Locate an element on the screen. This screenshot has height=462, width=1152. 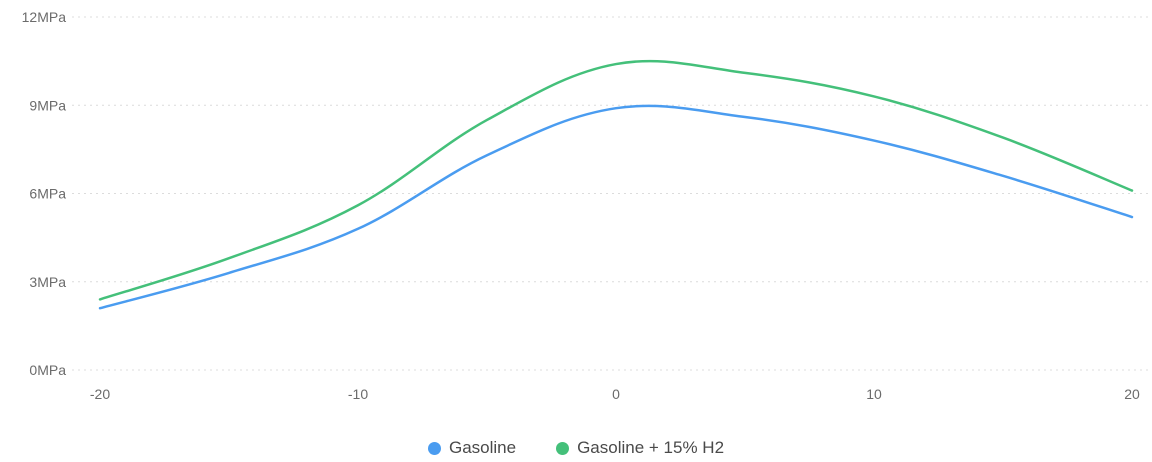
y-tick-label: 6MPa is located at coordinates (47, 194).